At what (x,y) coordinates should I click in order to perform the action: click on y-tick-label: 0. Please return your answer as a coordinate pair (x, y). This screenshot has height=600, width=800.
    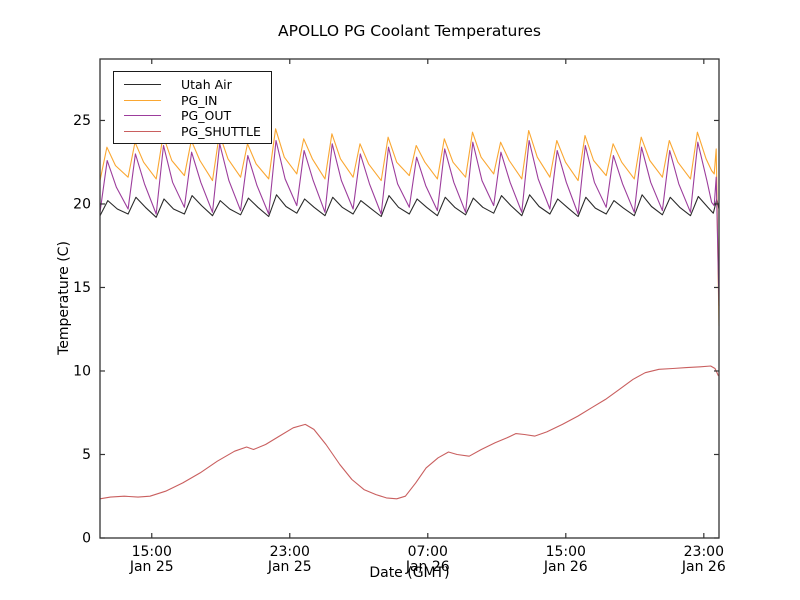
    Looking at the image, I should click on (86, 539).